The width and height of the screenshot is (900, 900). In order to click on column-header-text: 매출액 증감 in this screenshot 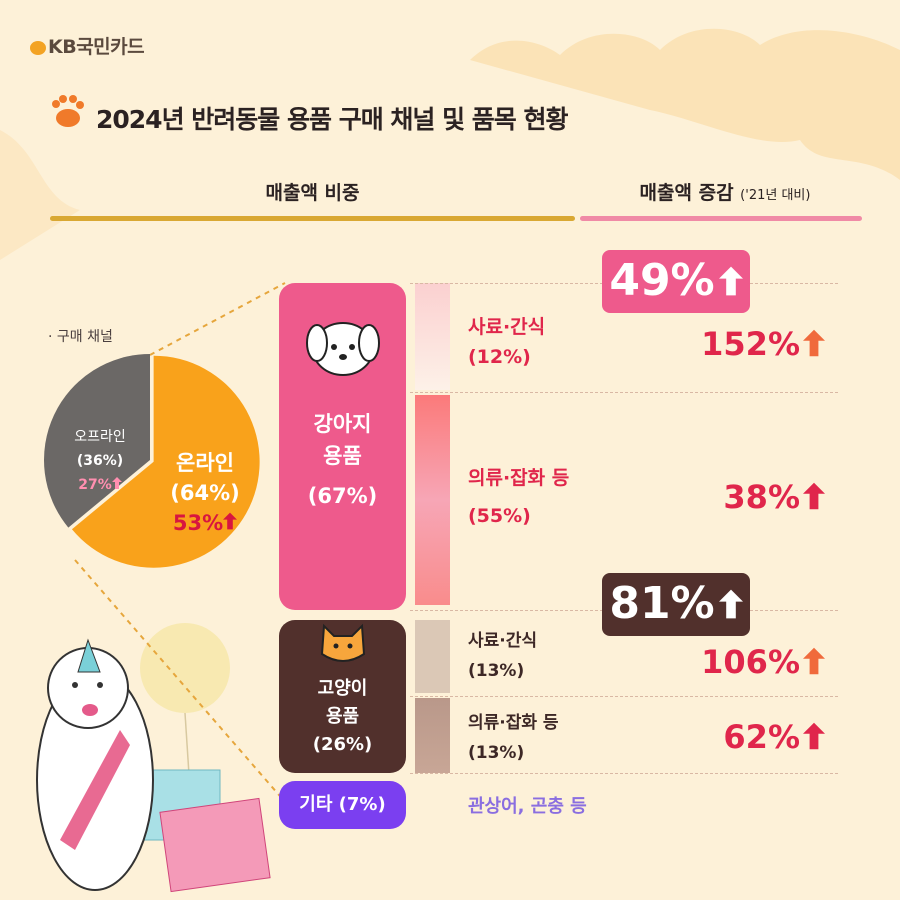, I will do `click(686, 193)`.